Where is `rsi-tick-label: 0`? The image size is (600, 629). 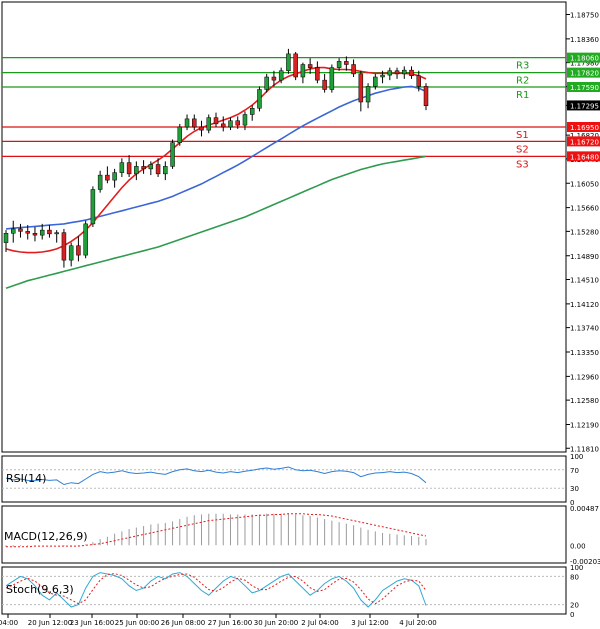 rsi-tick-label: 0 is located at coordinates (572, 503).